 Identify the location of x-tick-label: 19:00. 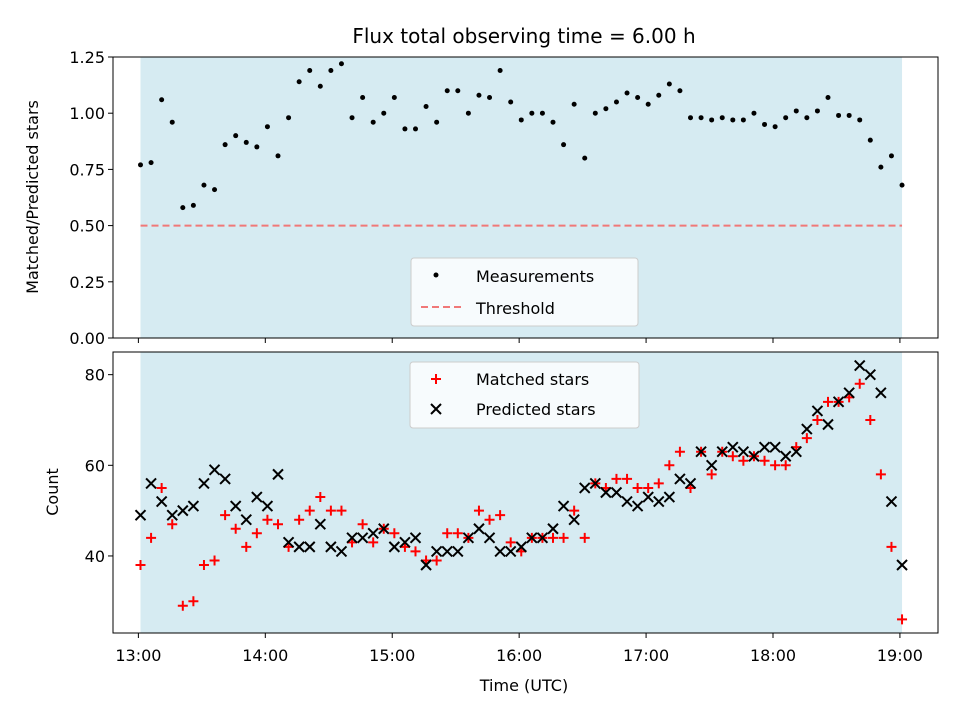
(900, 655).